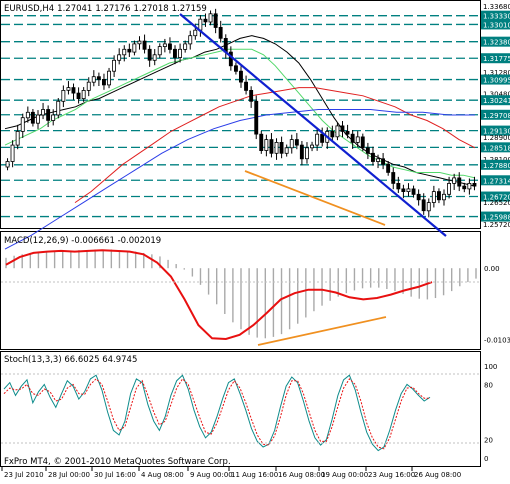 The width and height of the screenshot is (510, 484). What do you see at coordinates (496, 181) in the screenshot?
I see `price-axis-label: 1.27314` at bounding box center [496, 181].